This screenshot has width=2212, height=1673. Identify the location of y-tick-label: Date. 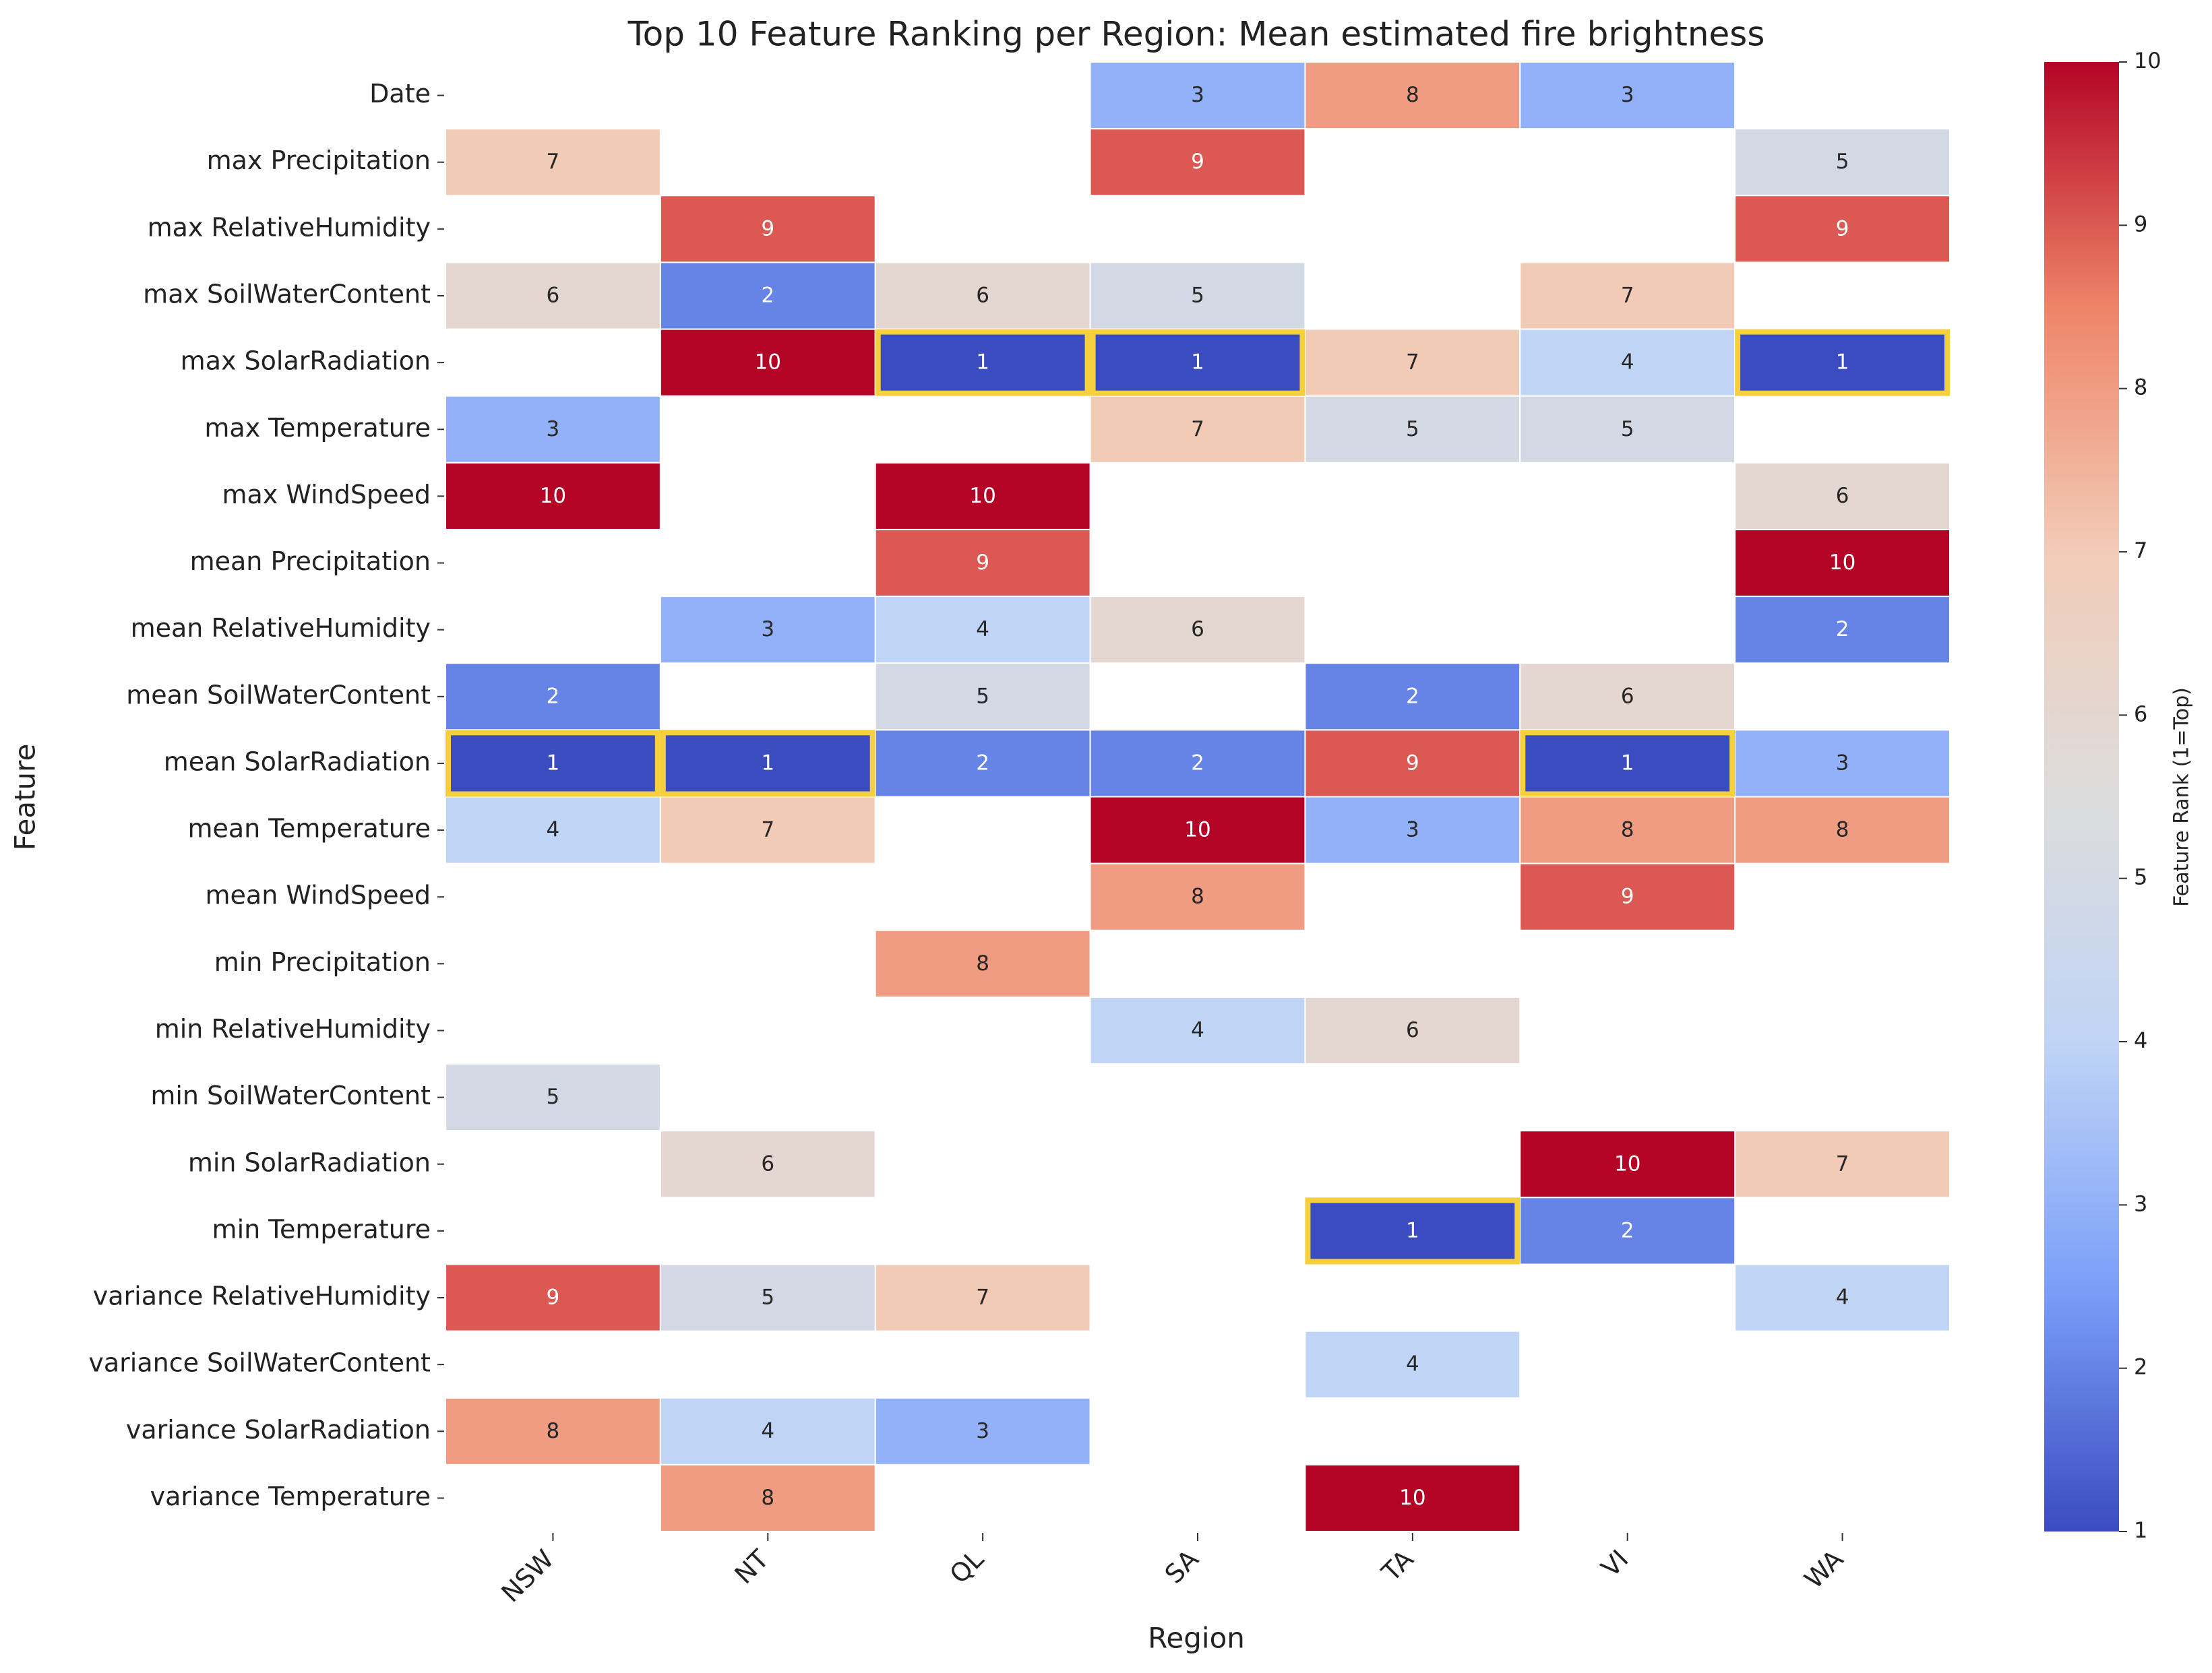
(400, 93).